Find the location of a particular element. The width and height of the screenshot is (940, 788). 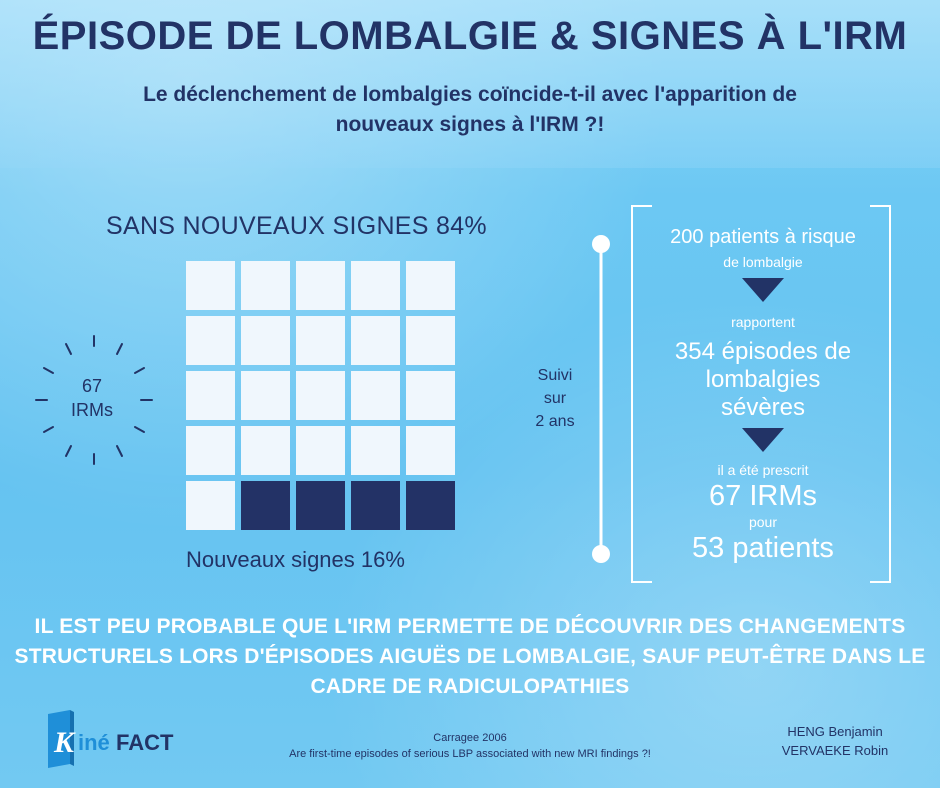

kinefact-logo: K iné FACT is located at coordinates (111, 739).